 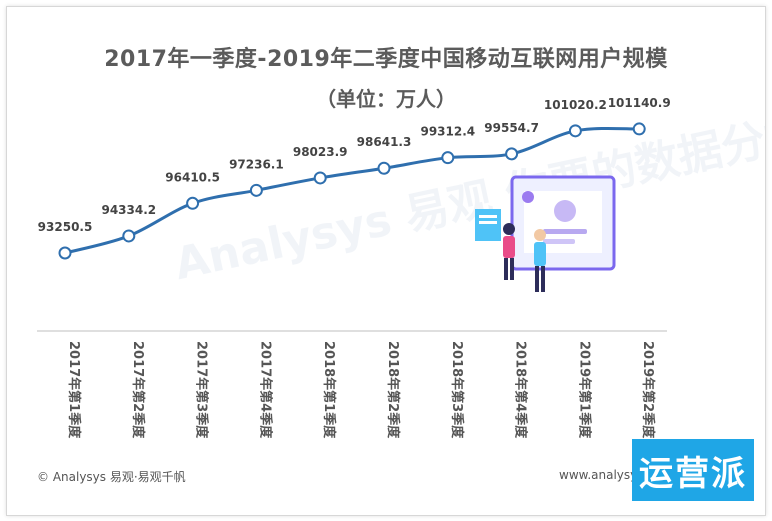 What do you see at coordinates (111, 477) in the screenshot?
I see `source-note: © Analysys 易观·易观千帆` at bounding box center [111, 477].